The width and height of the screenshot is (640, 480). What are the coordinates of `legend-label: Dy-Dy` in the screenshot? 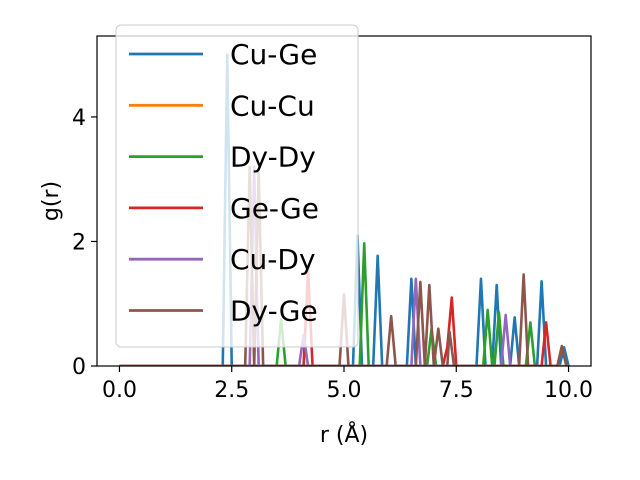 It's located at (273, 157).